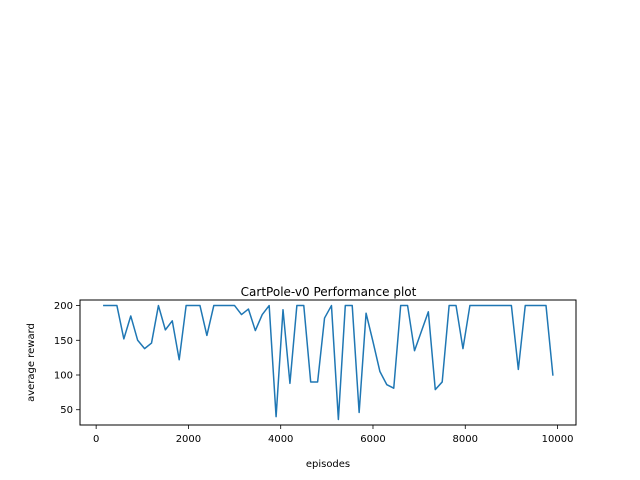 The image size is (640, 480). Describe the element at coordinates (558, 439) in the screenshot. I see `x-tick-label: 10000` at that location.